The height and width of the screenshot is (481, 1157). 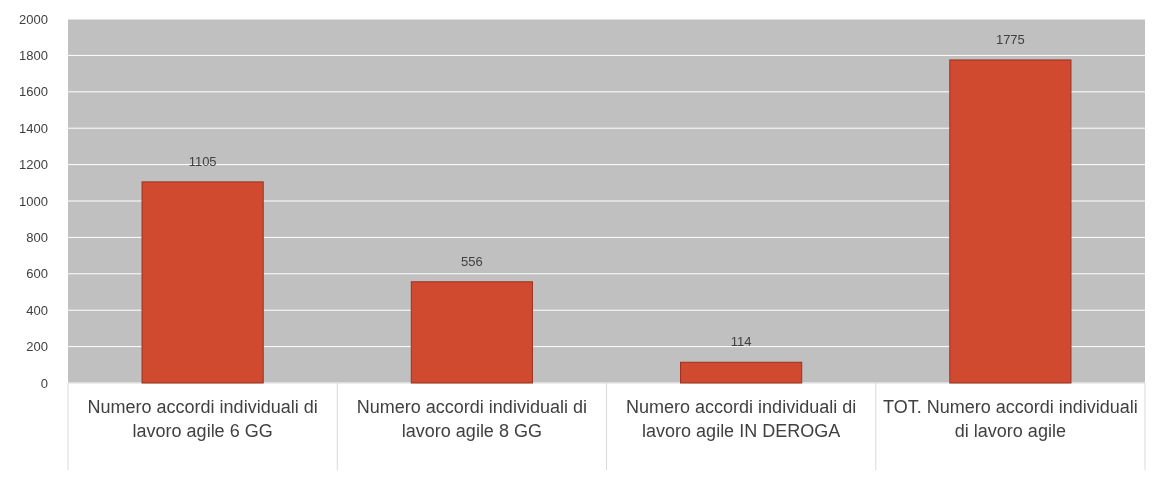 What do you see at coordinates (44, 383) in the screenshot?
I see `y-tick-label: 0` at bounding box center [44, 383].